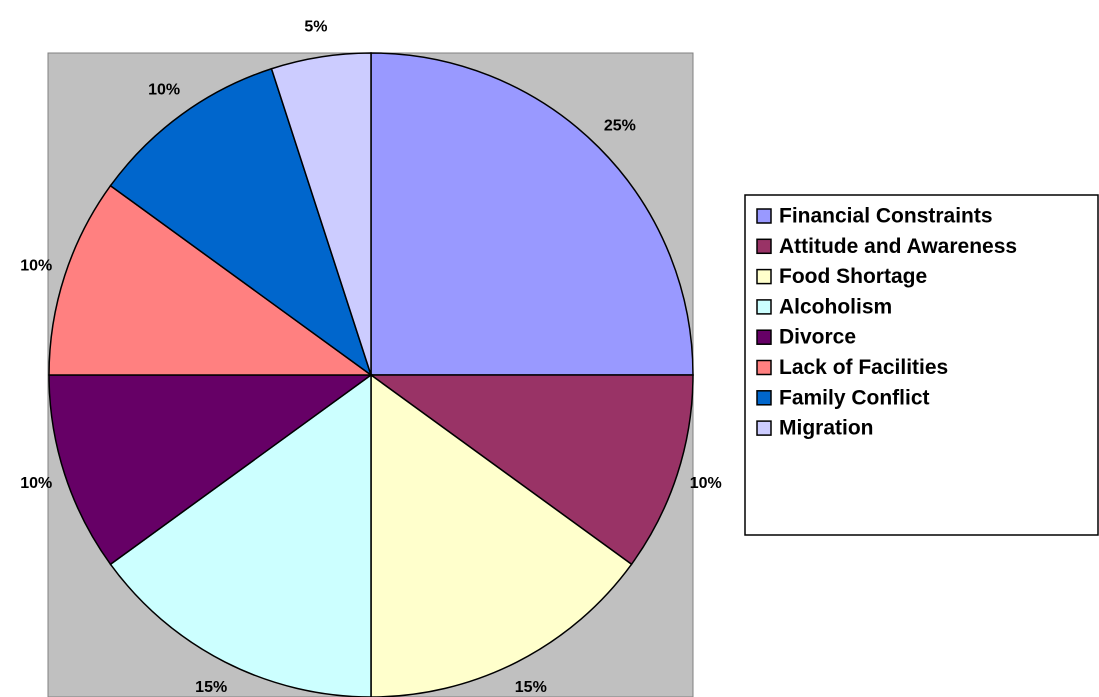 Image resolution: width=1099 pixels, height=697 pixels. I want to click on legend-label: Migration, so click(826, 428).